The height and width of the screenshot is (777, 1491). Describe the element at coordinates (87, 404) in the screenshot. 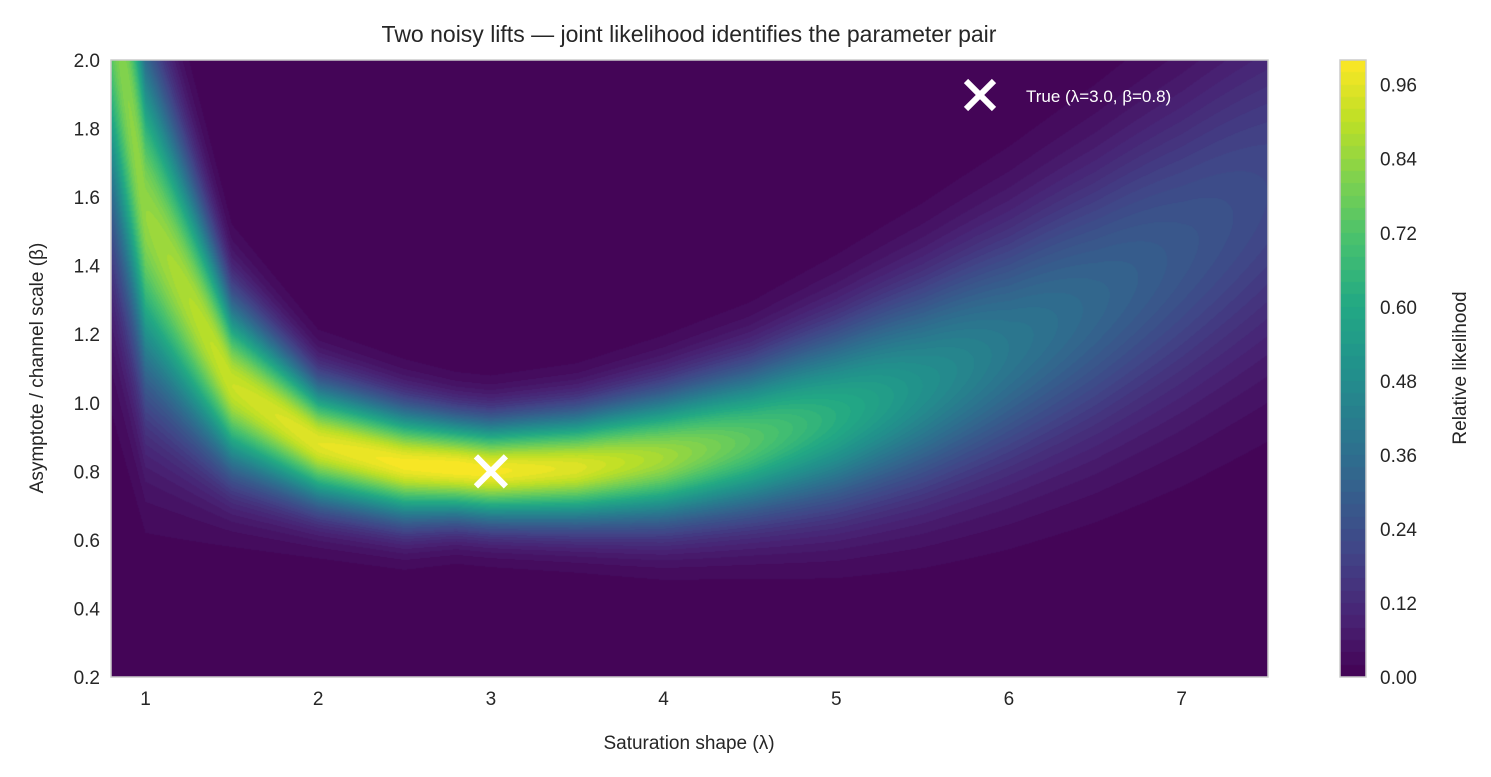

I see `y-tick-label: 1.0` at that location.